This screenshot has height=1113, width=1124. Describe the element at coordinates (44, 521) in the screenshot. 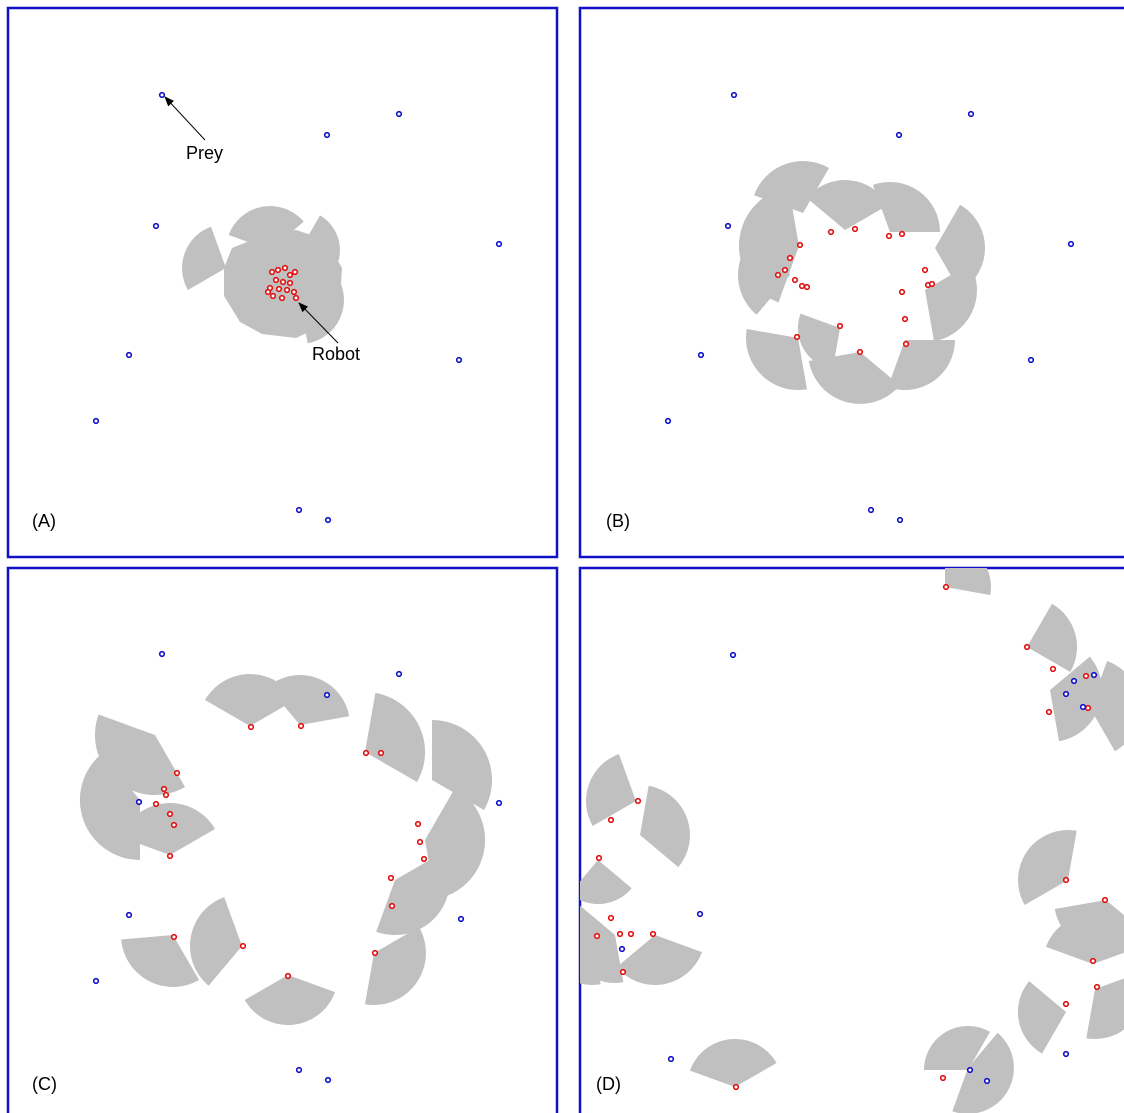

I see `panel-a-label: (A)` at that location.